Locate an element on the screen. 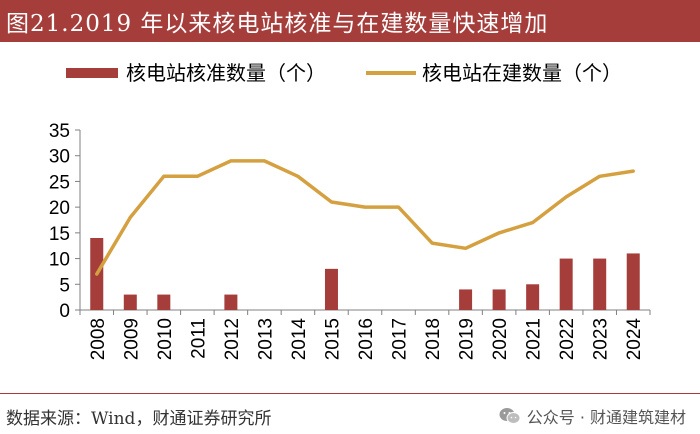 This screenshot has height=434, width=700. watermark: 公众号 · 财通建筑建材 is located at coordinates (592, 416).